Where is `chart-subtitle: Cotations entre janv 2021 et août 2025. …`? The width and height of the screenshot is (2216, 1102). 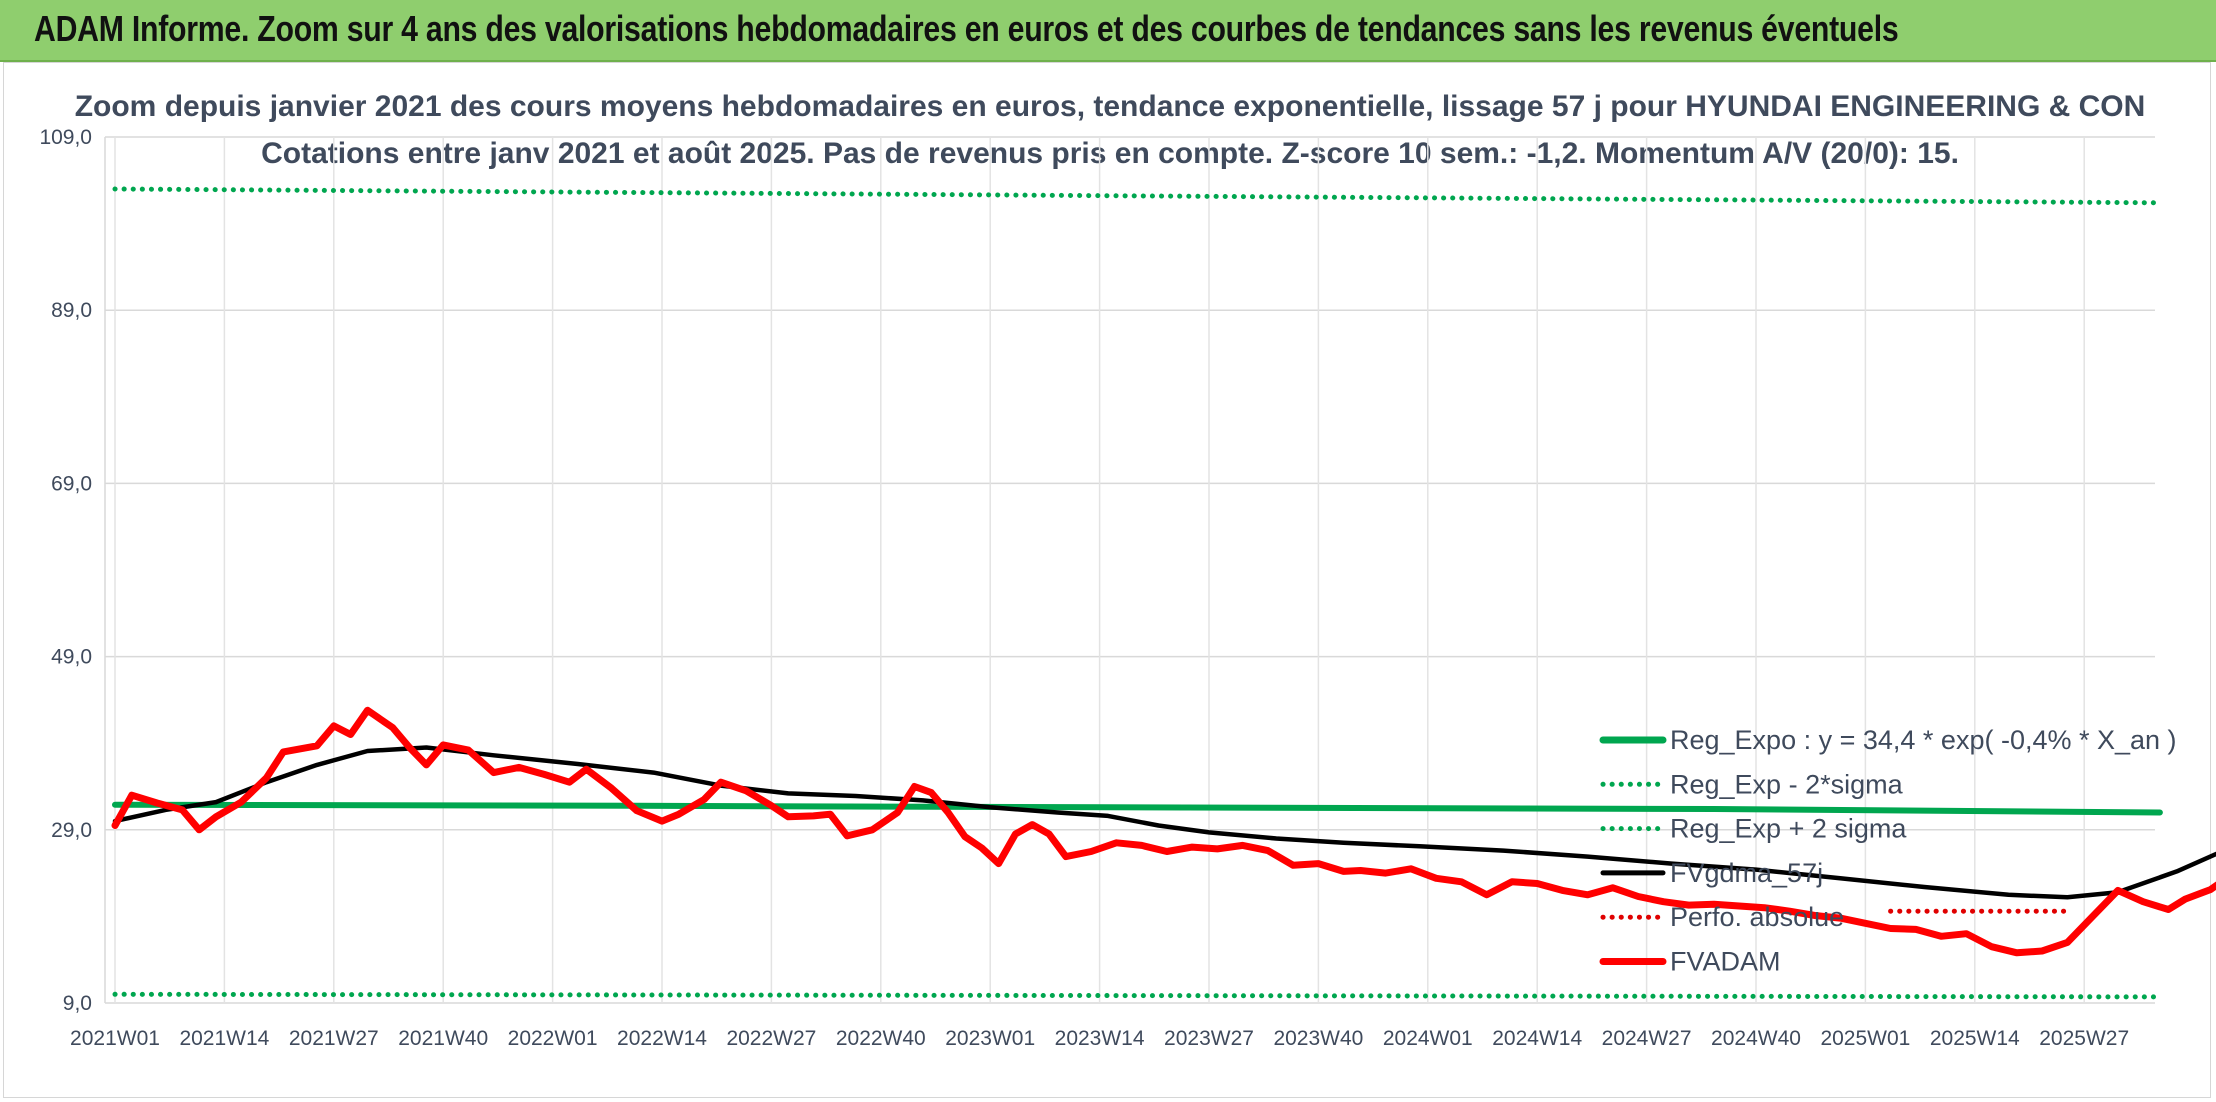 chart-subtitle: Cotations entre janv 2021 et août 2025. … is located at coordinates (1110, 153).